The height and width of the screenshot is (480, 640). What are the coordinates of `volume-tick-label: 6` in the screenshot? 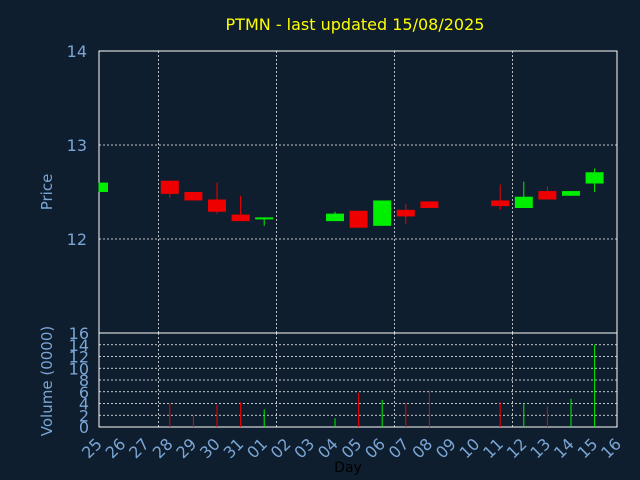 It's located at (84, 392).